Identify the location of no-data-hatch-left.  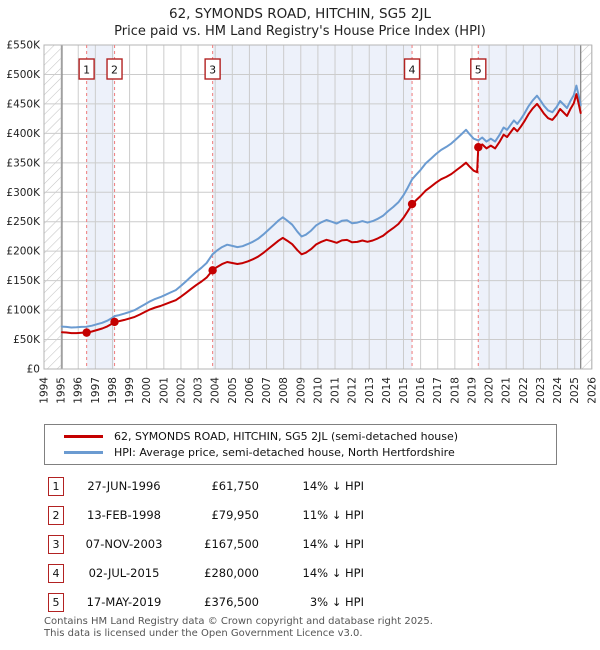
(53, 207).